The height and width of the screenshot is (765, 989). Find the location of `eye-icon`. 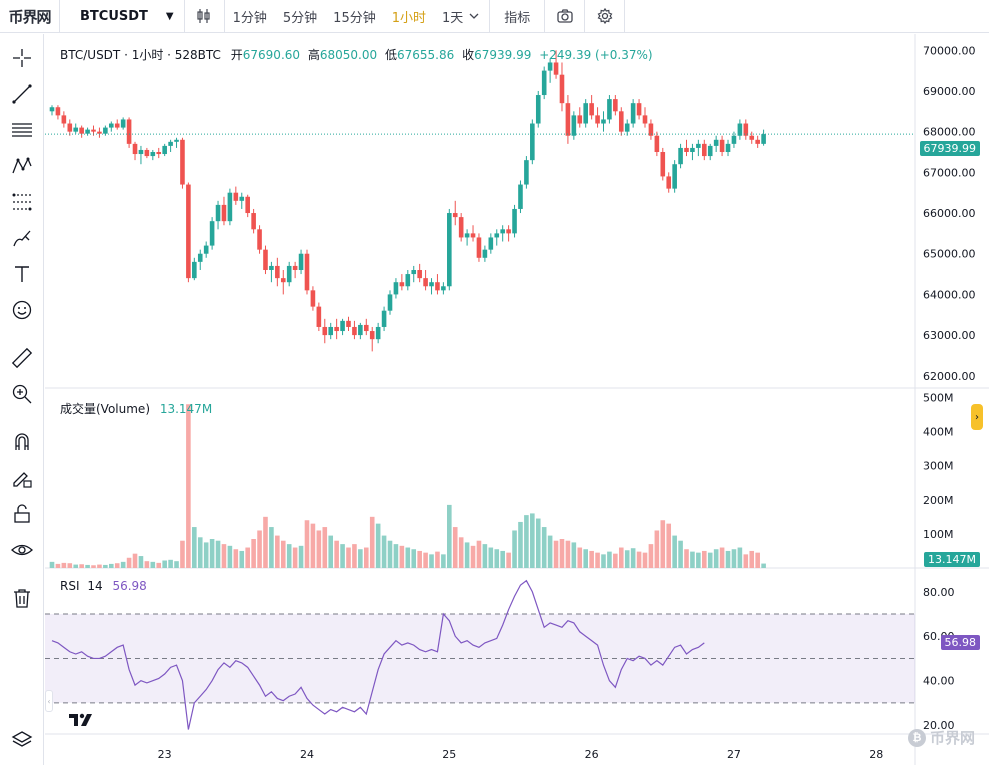

eye-icon is located at coordinates (22, 550).